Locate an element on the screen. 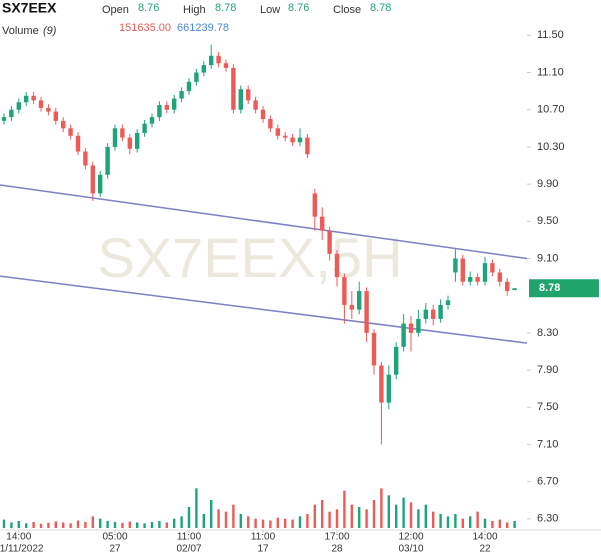 The image size is (601, 558). x-tick-date: 01/11/2022 is located at coordinates (22, 549).